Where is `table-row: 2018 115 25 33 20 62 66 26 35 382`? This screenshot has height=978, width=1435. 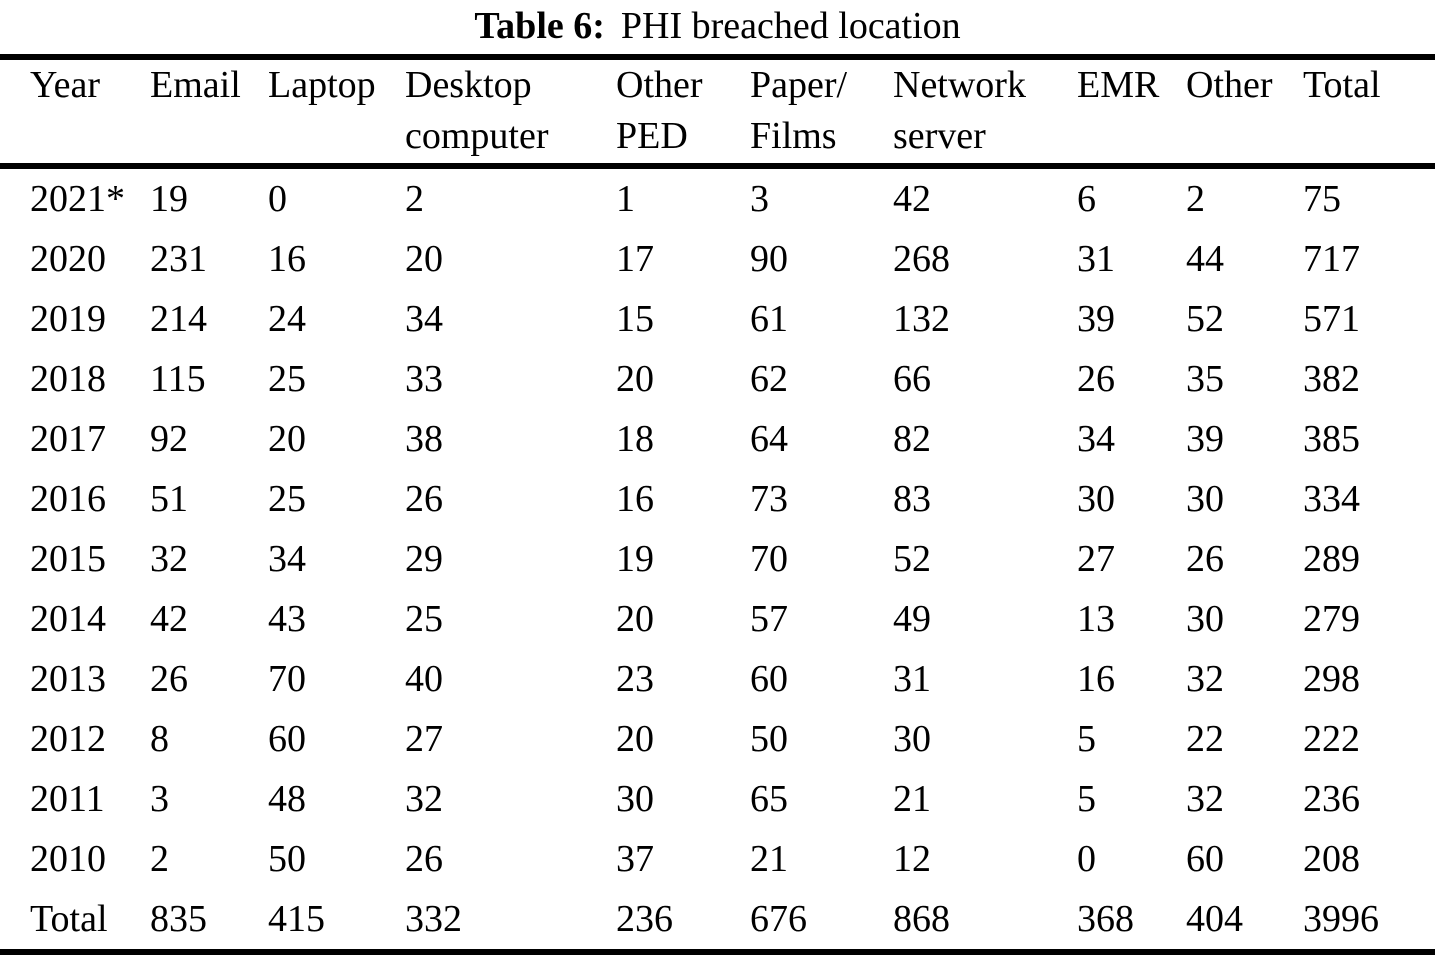 table-row: 2018 115 25 33 20 62 66 26 35 382 is located at coordinates (717, 379).